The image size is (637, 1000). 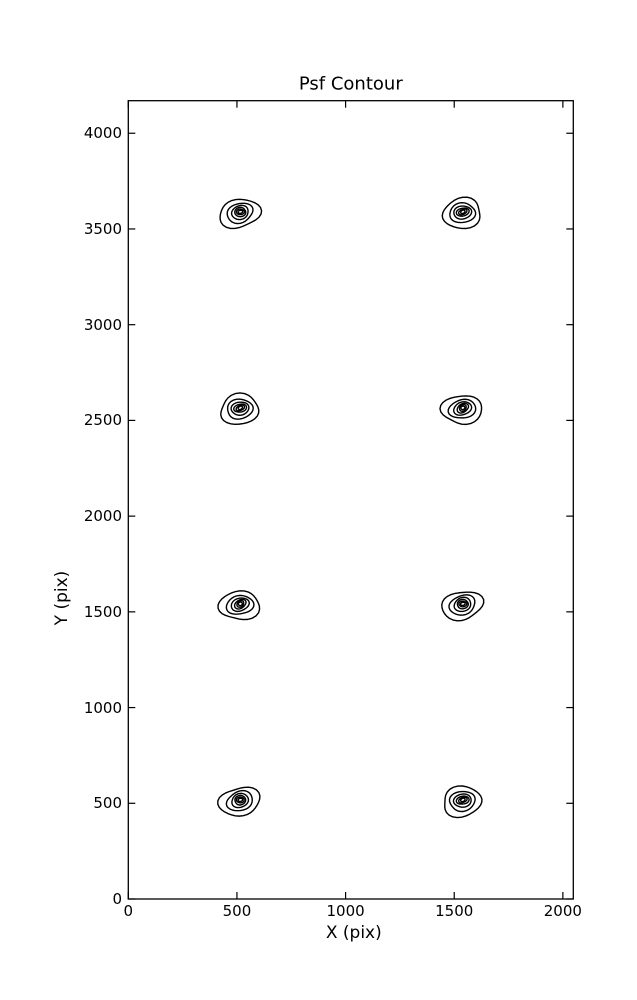 I want to click on y-tick-label: 3500, so click(x=102, y=228).